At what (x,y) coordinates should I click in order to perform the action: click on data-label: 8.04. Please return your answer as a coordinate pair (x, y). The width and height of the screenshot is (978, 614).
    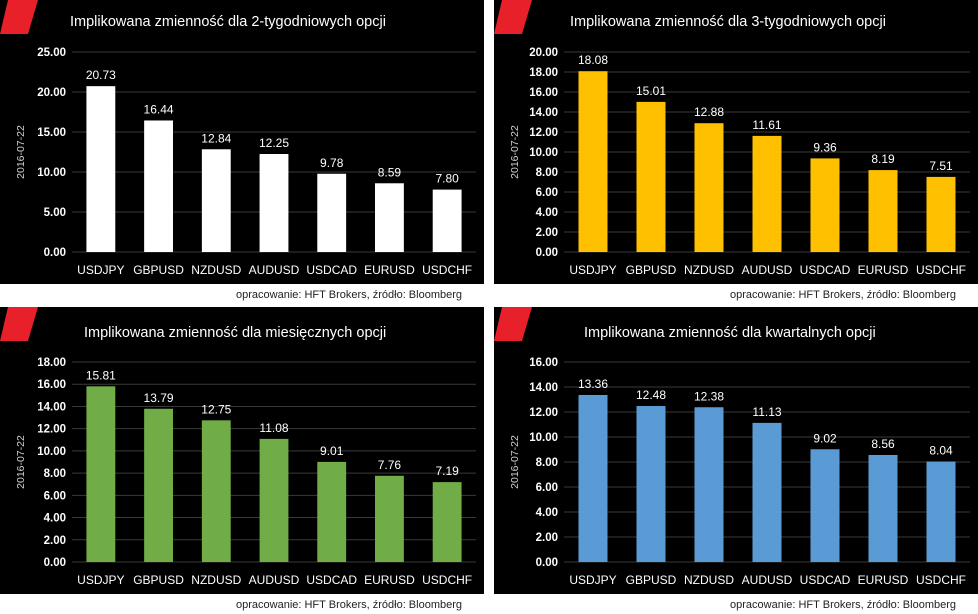
    Looking at the image, I should click on (941, 451).